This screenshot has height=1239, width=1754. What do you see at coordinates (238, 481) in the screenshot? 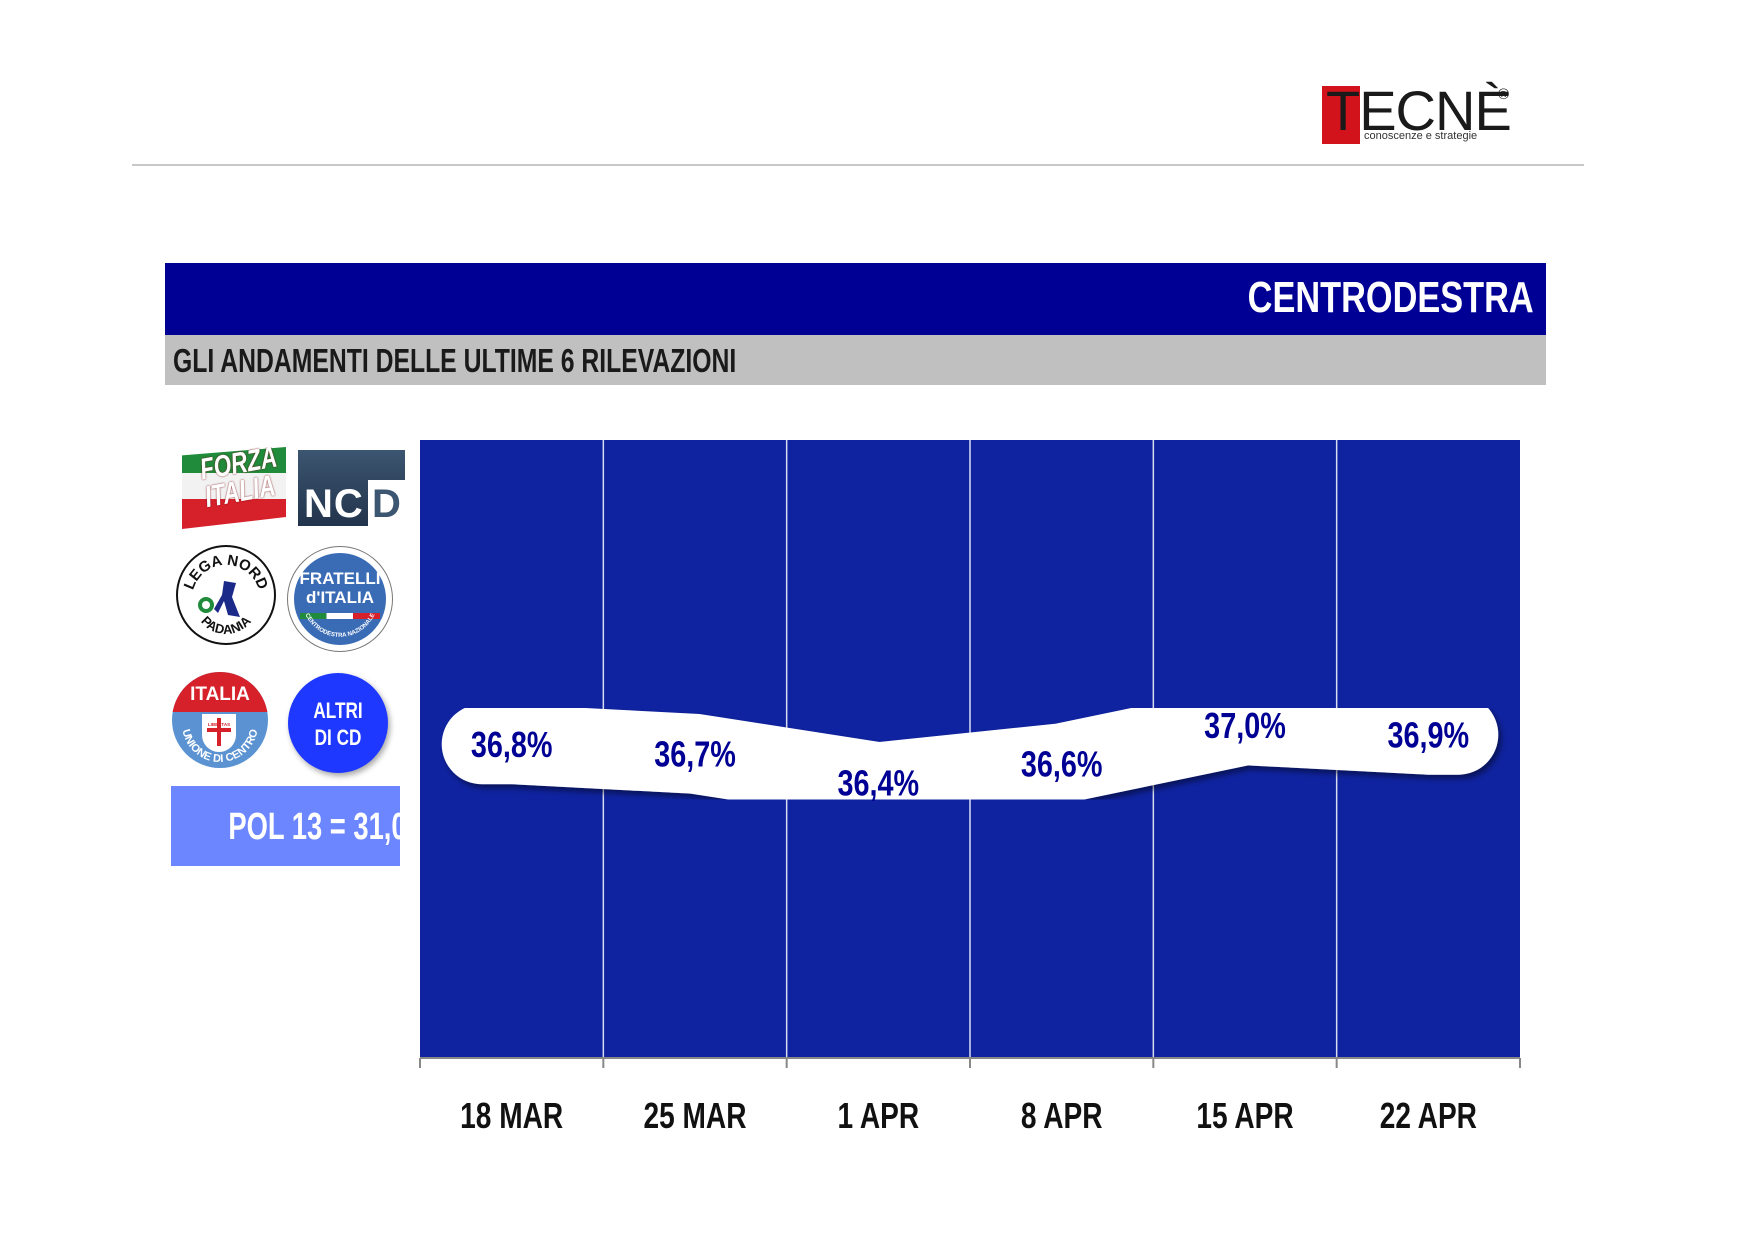
I see `forza-italia-text: FORZA ITALIA` at bounding box center [238, 481].